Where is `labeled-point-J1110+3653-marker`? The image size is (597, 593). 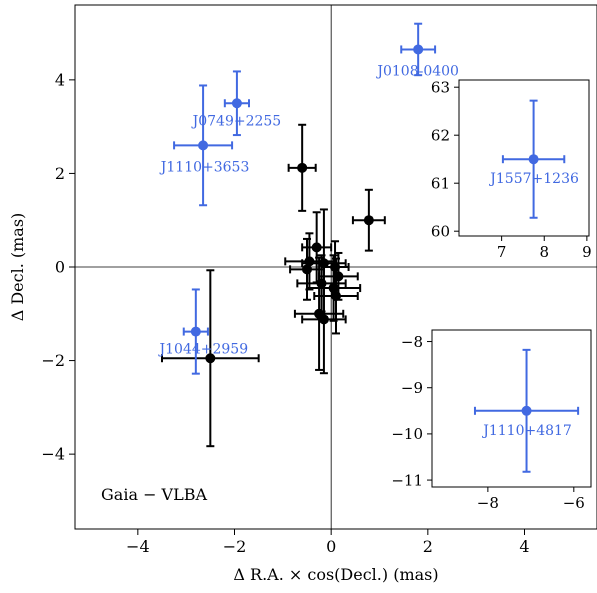 labeled-point-J1110+3653-marker is located at coordinates (203, 145).